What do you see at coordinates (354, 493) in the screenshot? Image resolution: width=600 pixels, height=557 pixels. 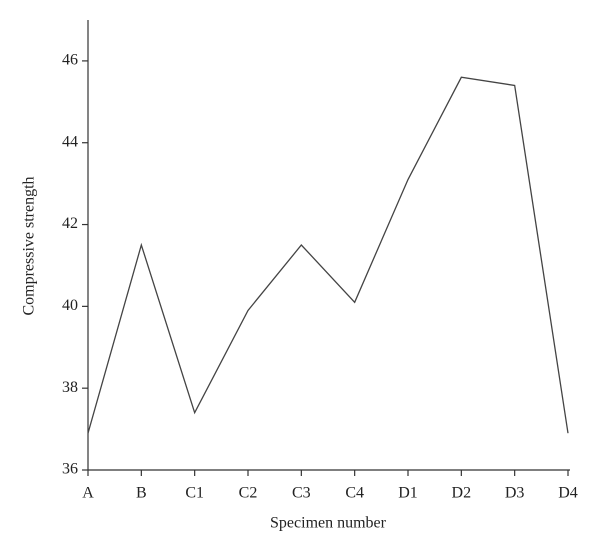 I see `x-tick-label: C4` at bounding box center [354, 493].